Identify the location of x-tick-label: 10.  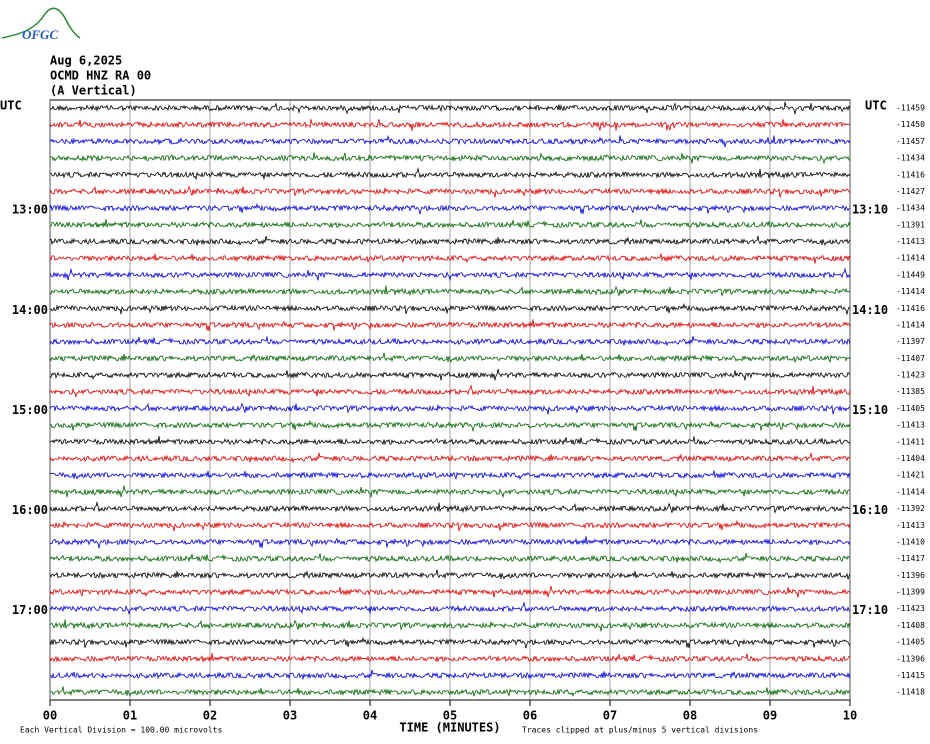
(850, 716).